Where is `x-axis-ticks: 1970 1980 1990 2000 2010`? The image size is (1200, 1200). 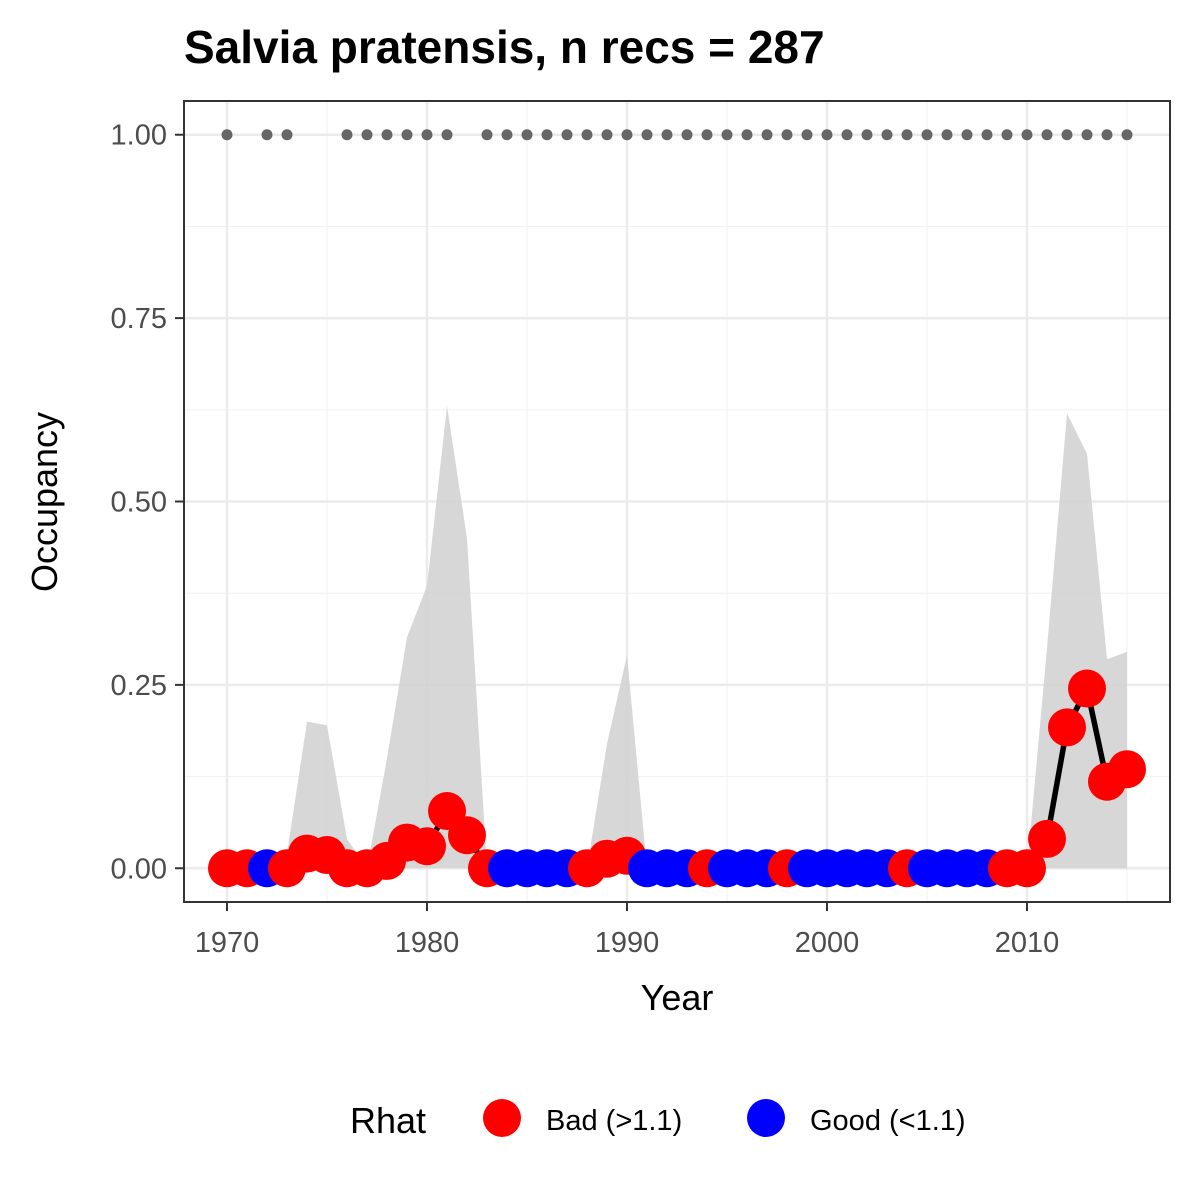
x-axis-ticks: 1970 1980 1990 2000 2010 is located at coordinates (627, 930).